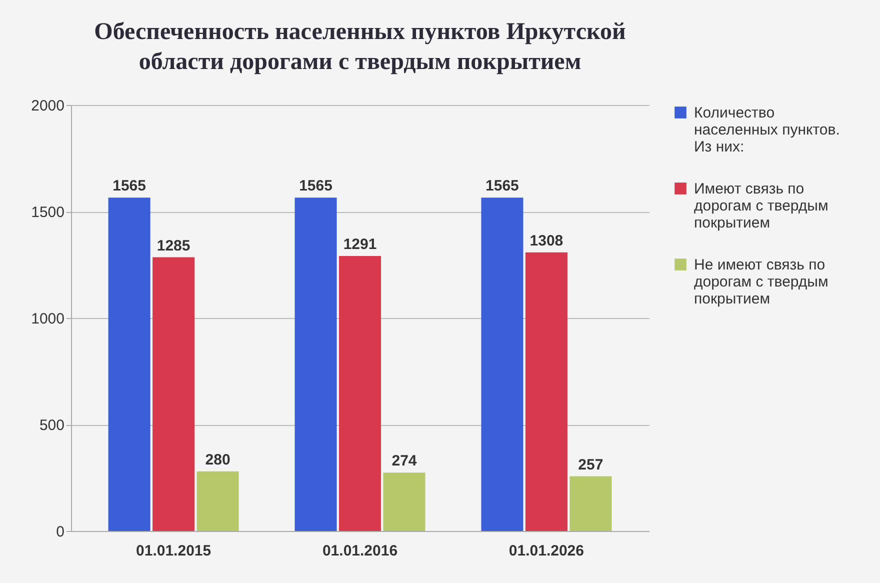  What do you see at coordinates (47, 106) in the screenshot?
I see `y-tick-label: 2000` at bounding box center [47, 106].